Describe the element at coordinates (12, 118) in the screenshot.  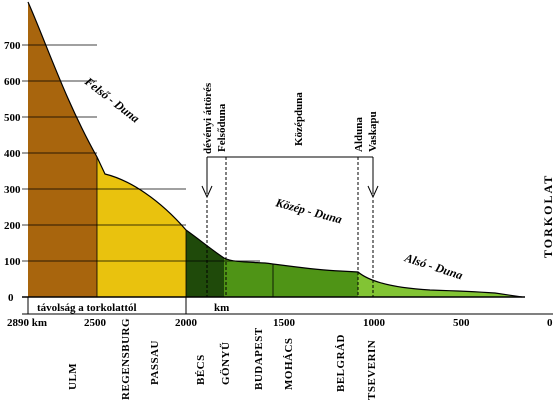
I see `y-tick-label: 500` at that location.